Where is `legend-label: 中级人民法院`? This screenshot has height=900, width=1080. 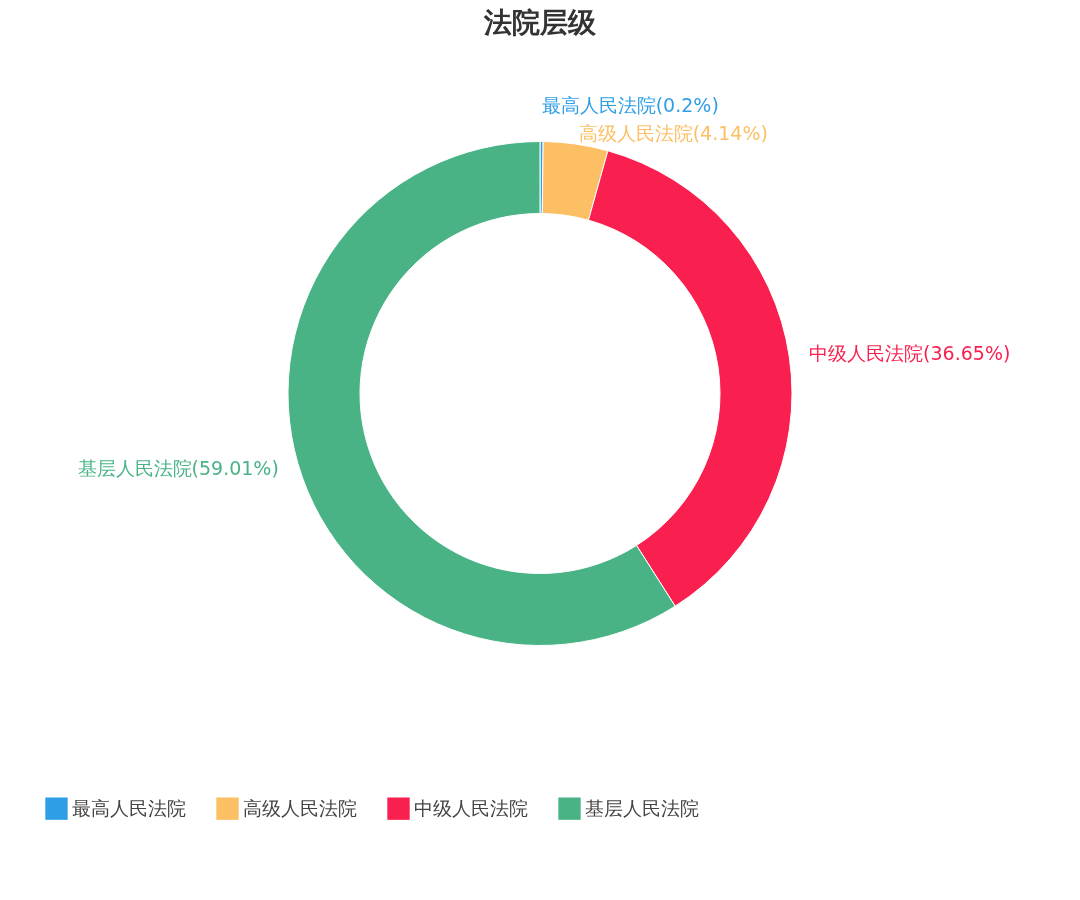 legend-label: 中级人民法院 is located at coordinates (471, 807).